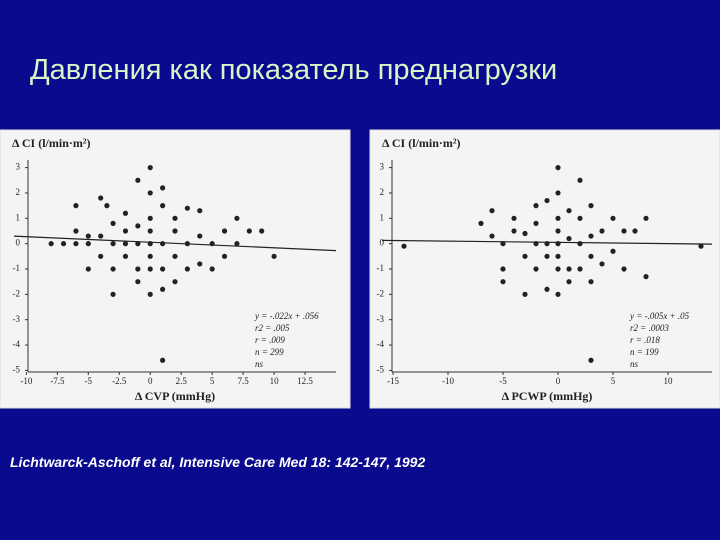  Describe the element at coordinates (547, 396) in the screenshot. I see `x-axis-label: Δ PCWP (mmHg)` at that location.